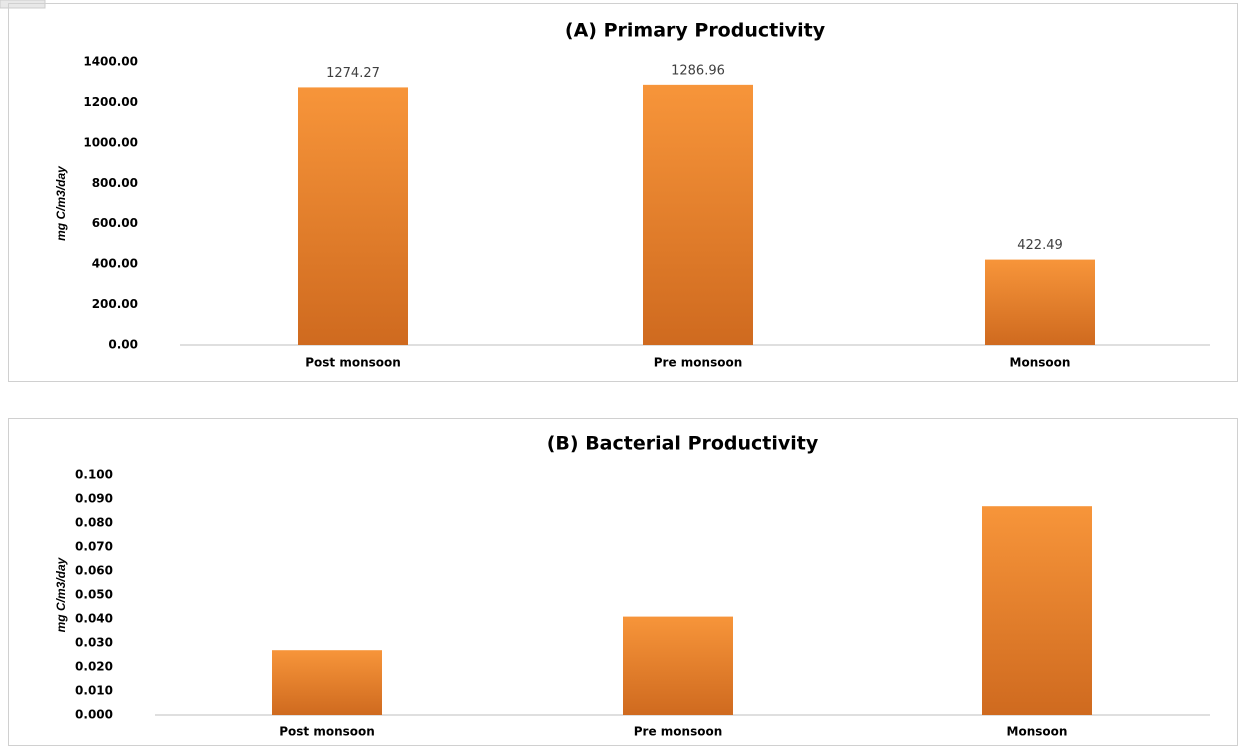  I want to click on value-label: 1274.27, so click(353, 73).